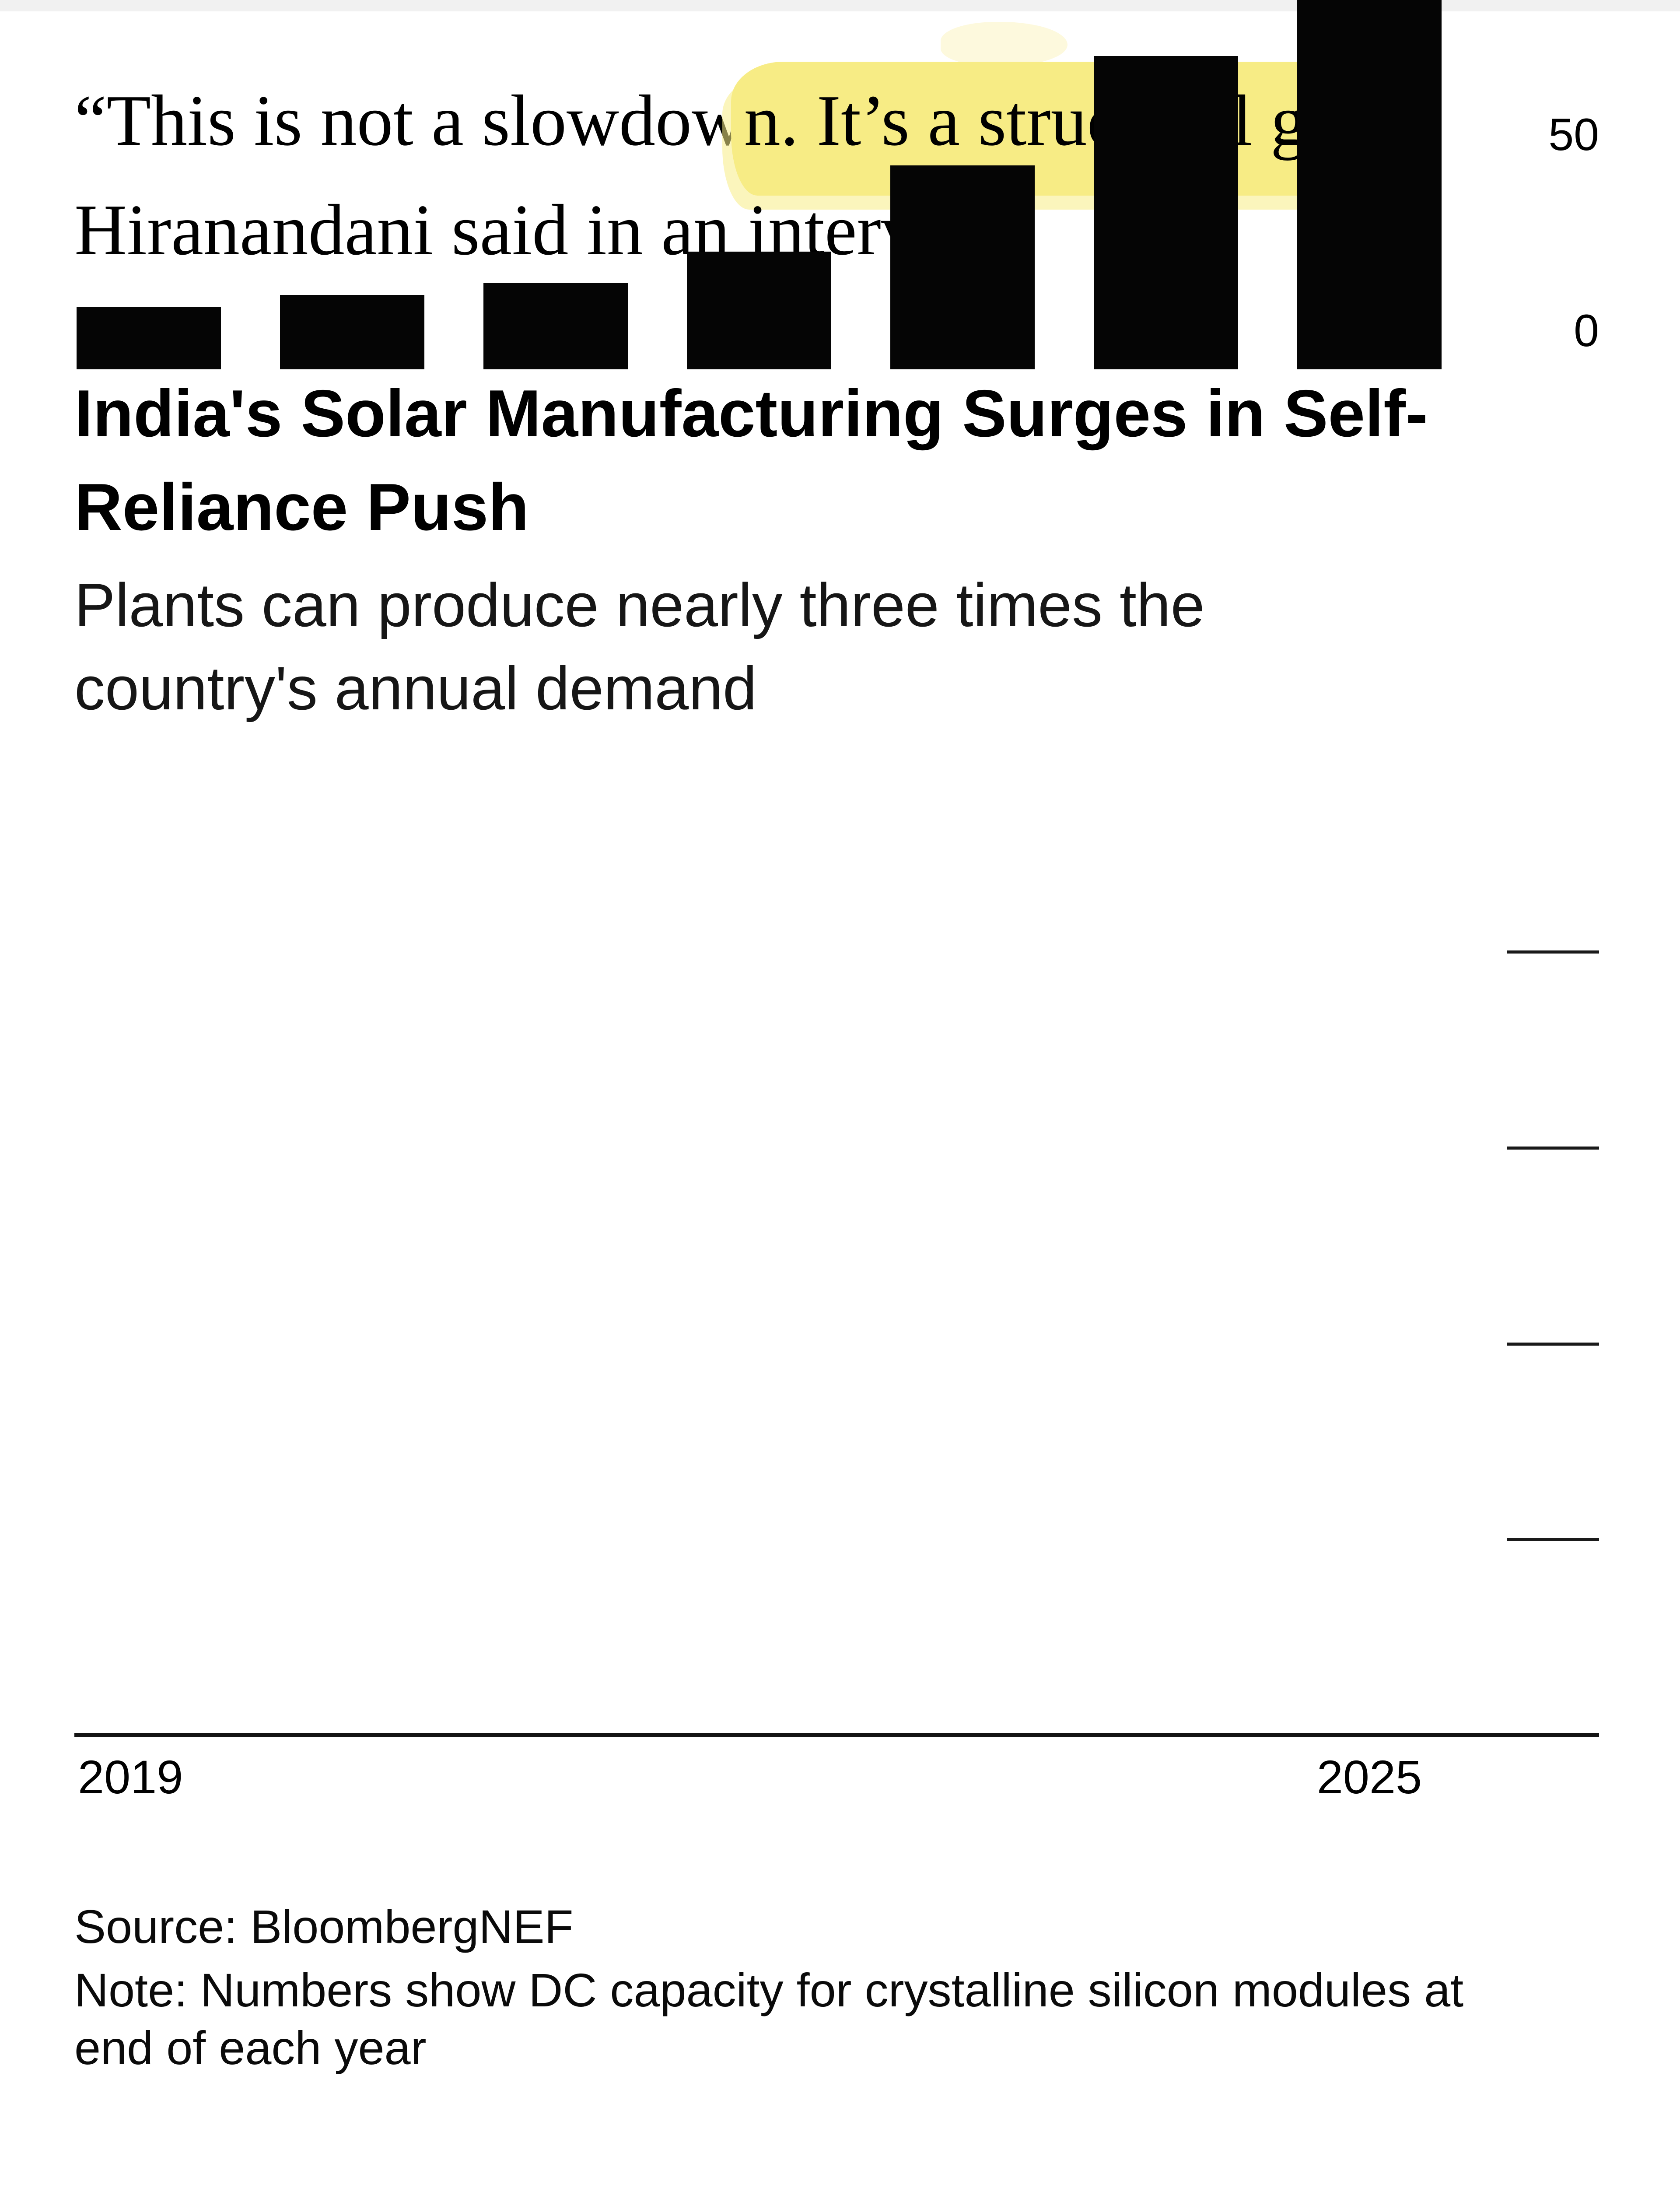  I want to click on x-axis-line, so click(836, 1735).